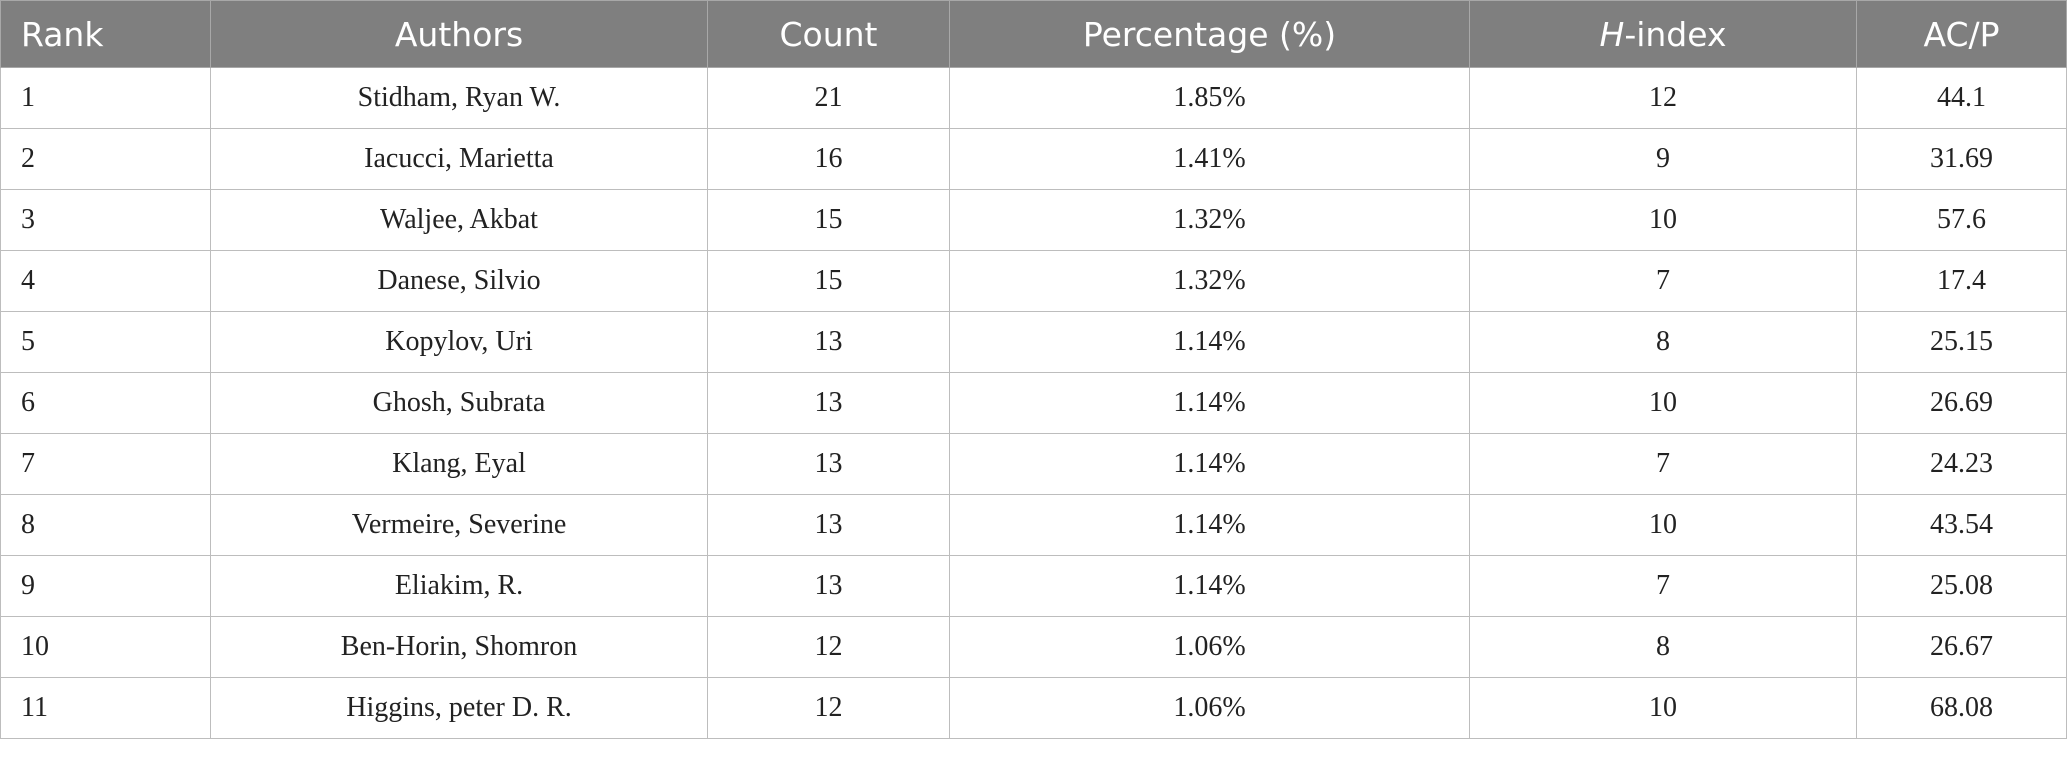 This screenshot has height=766, width=2067. Describe the element at coordinates (828, 34) in the screenshot. I see `header-count: Count` at that location.